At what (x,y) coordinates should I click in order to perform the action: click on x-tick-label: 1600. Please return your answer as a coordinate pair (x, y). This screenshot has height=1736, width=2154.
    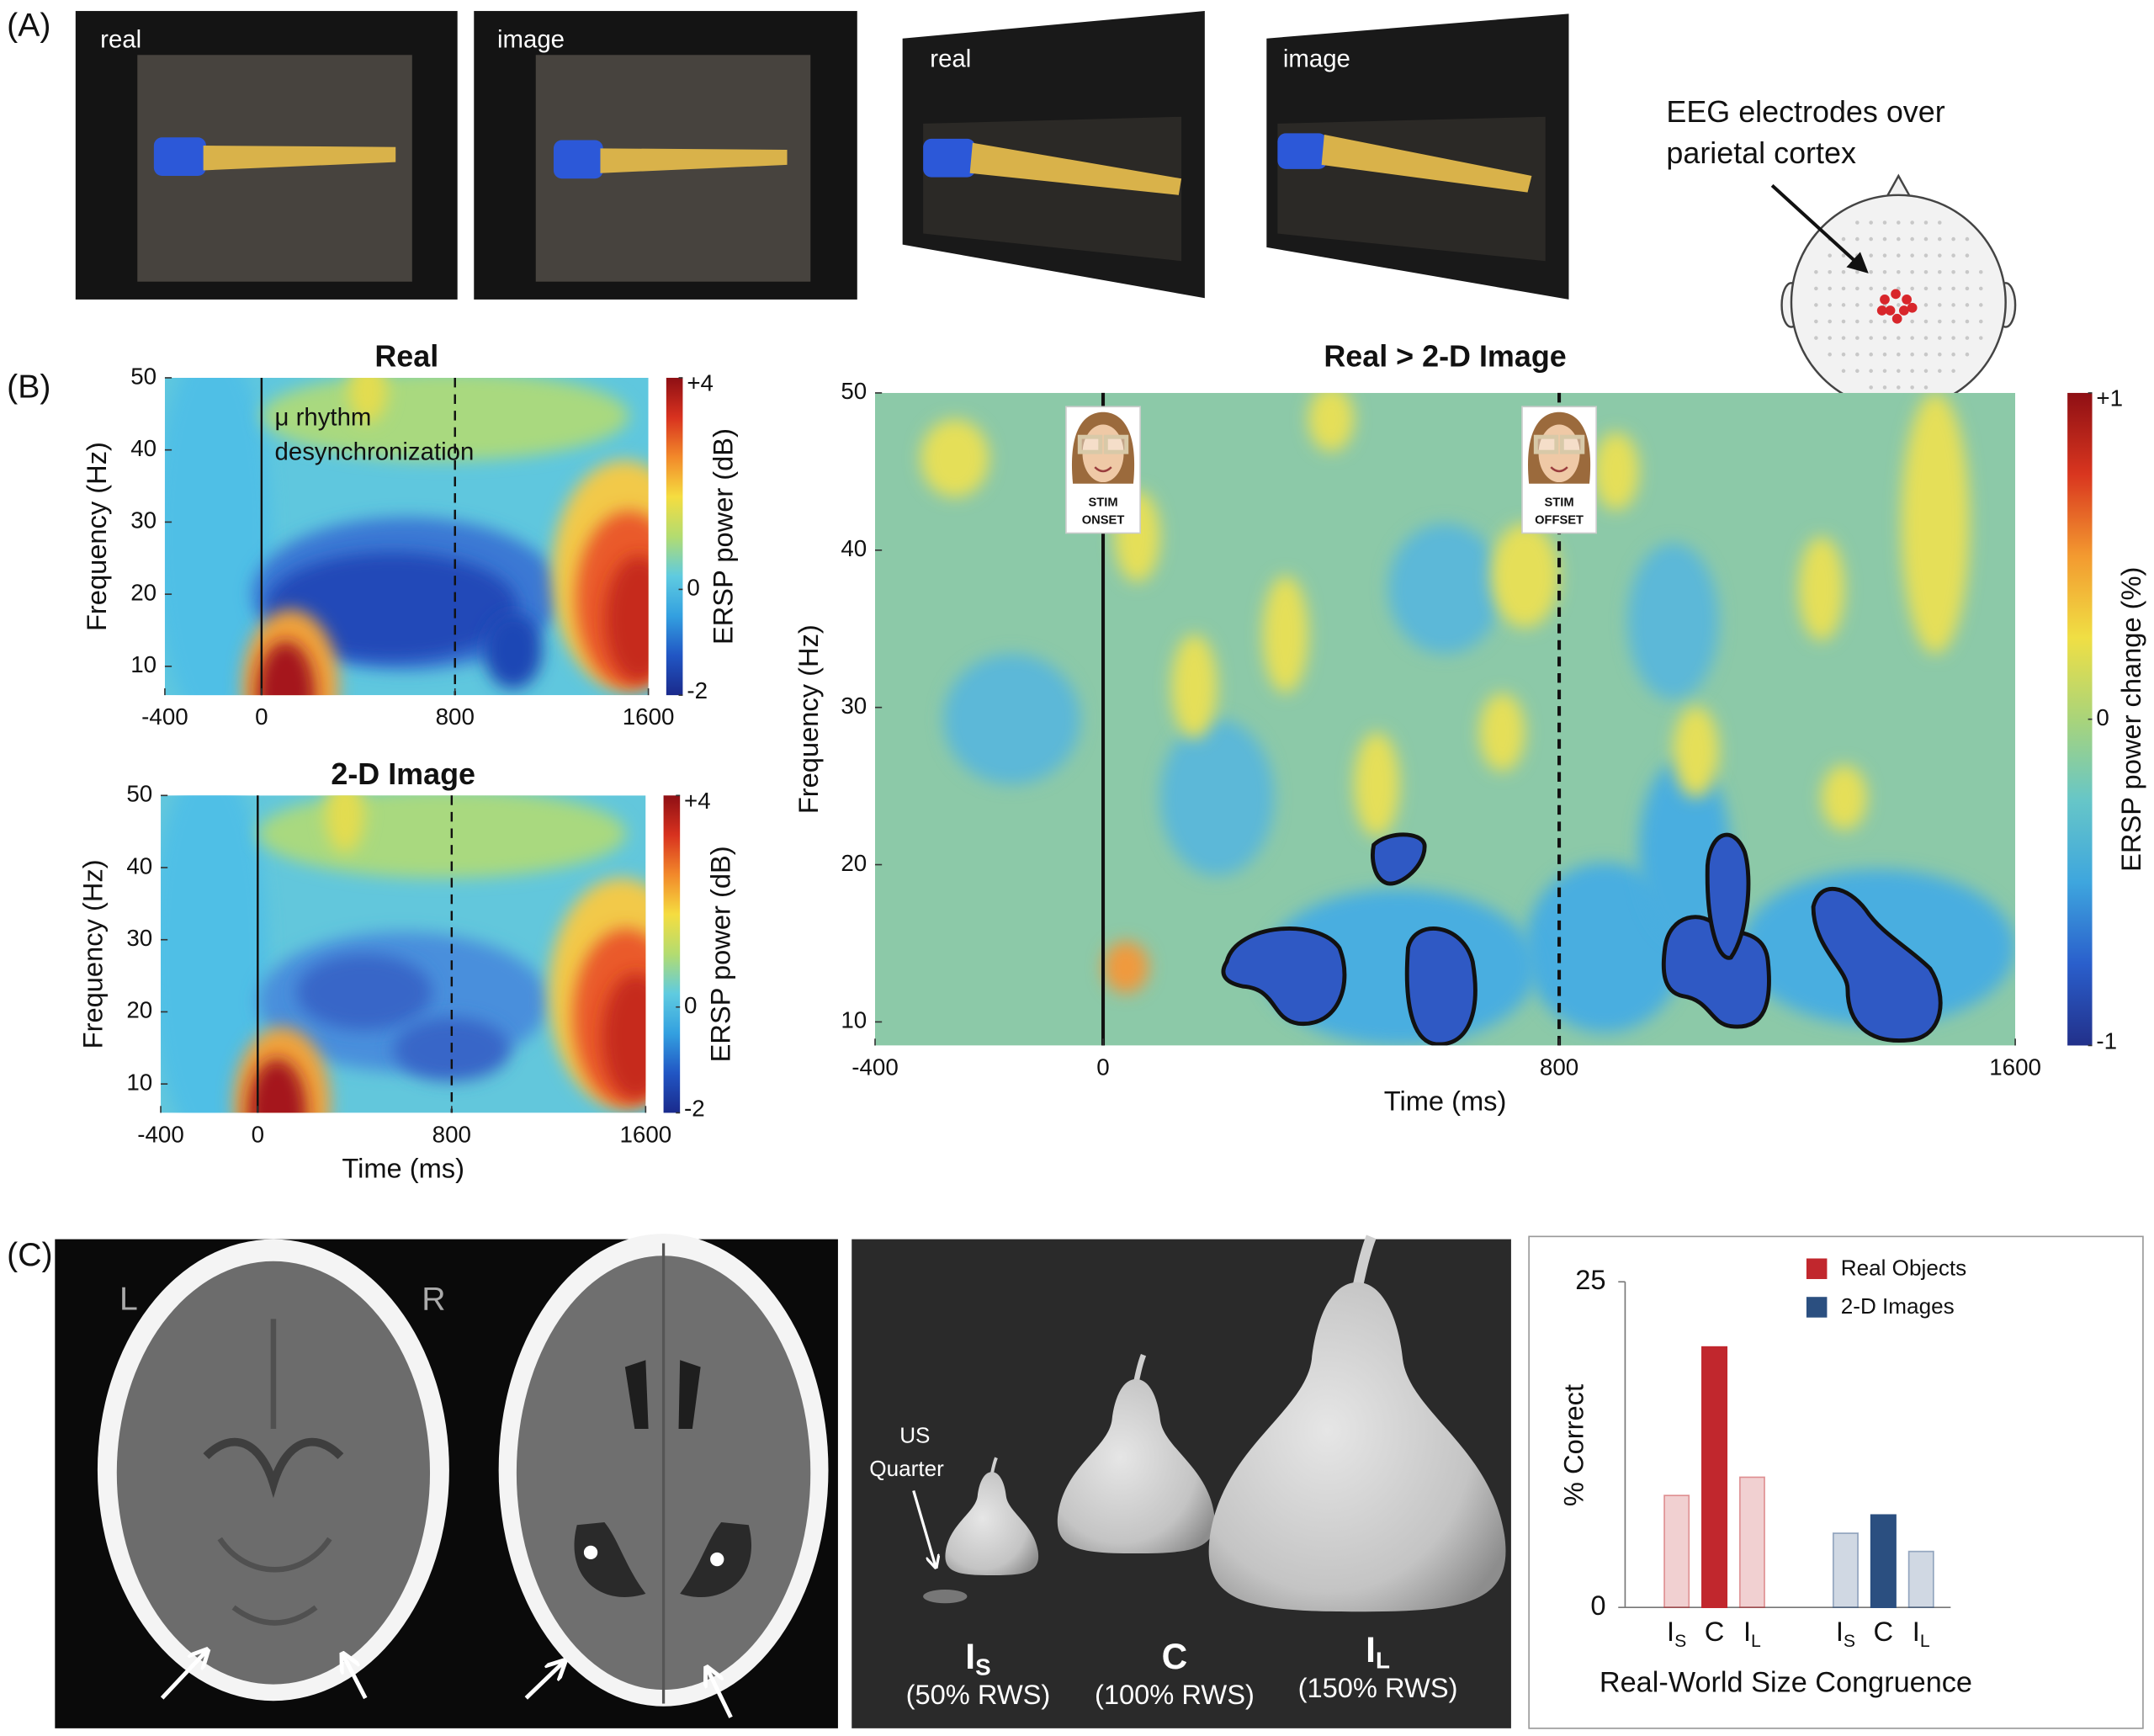
    Looking at the image, I should click on (649, 716).